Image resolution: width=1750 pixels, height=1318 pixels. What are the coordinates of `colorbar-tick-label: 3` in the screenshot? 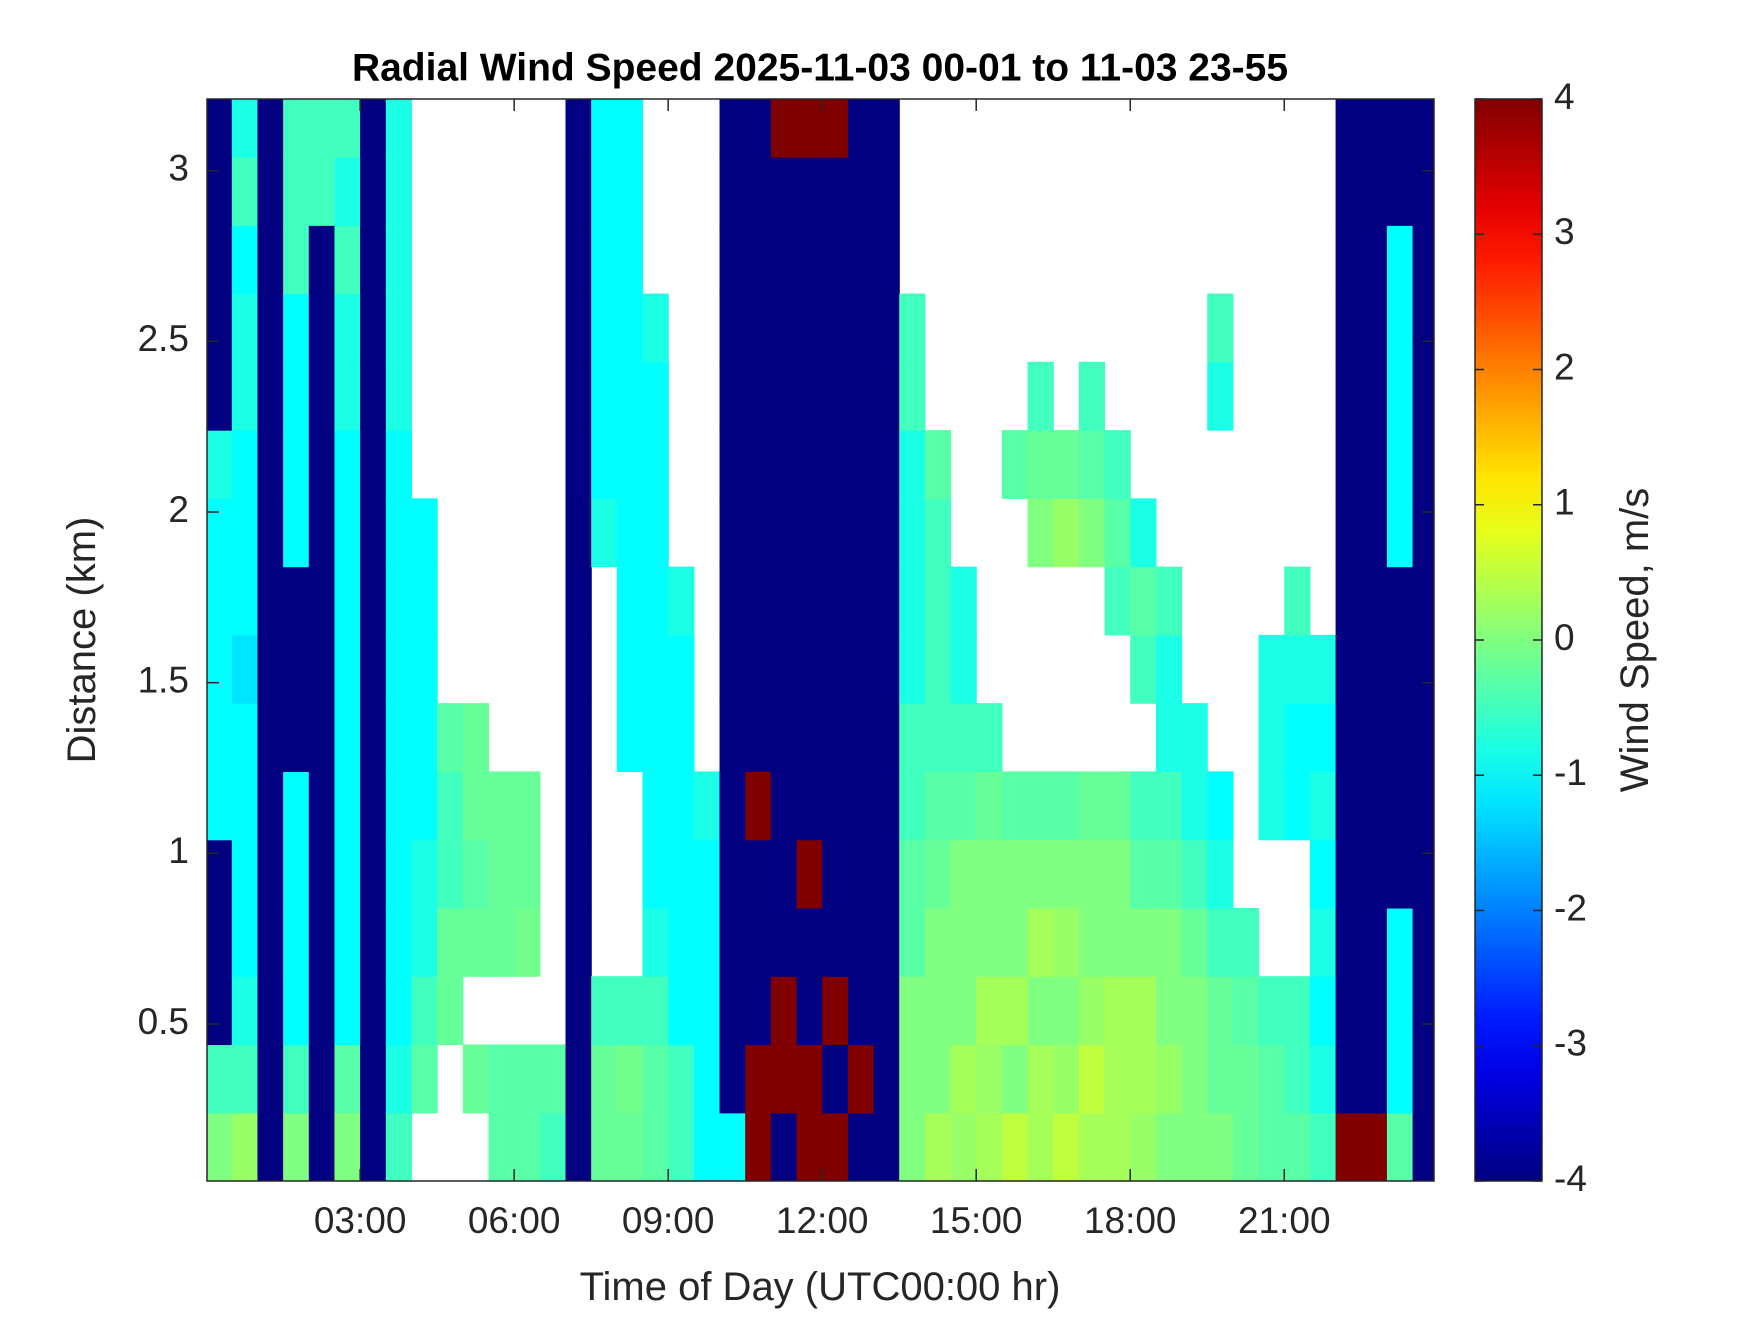 It's located at (1564, 231).